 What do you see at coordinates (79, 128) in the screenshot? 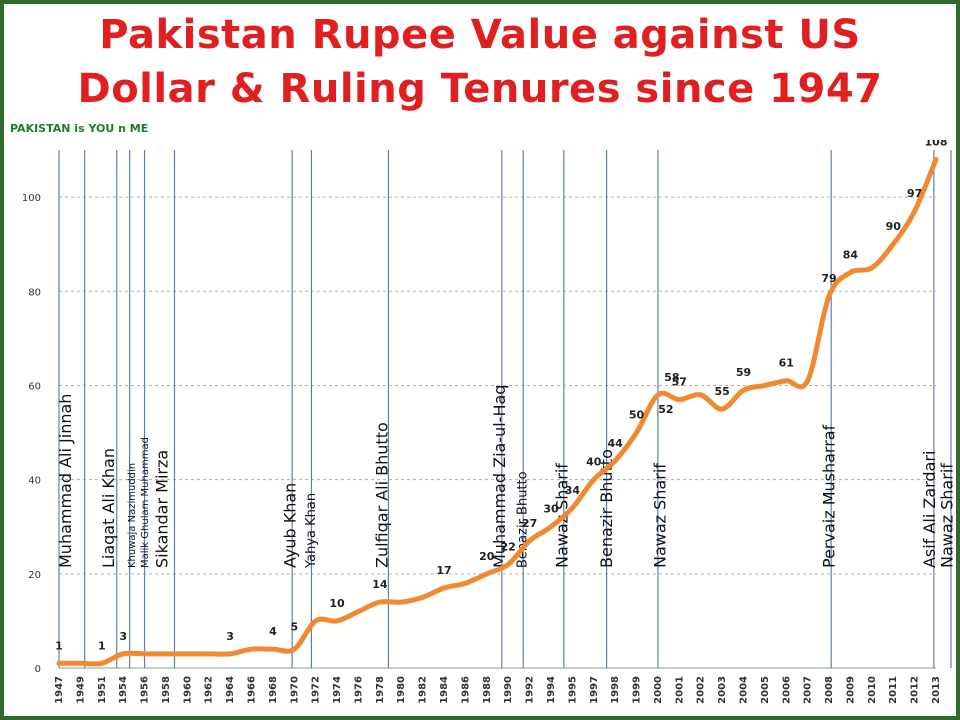
I see `tagline: PAKISTAN is YOU n ME` at bounding box center [79, 128].